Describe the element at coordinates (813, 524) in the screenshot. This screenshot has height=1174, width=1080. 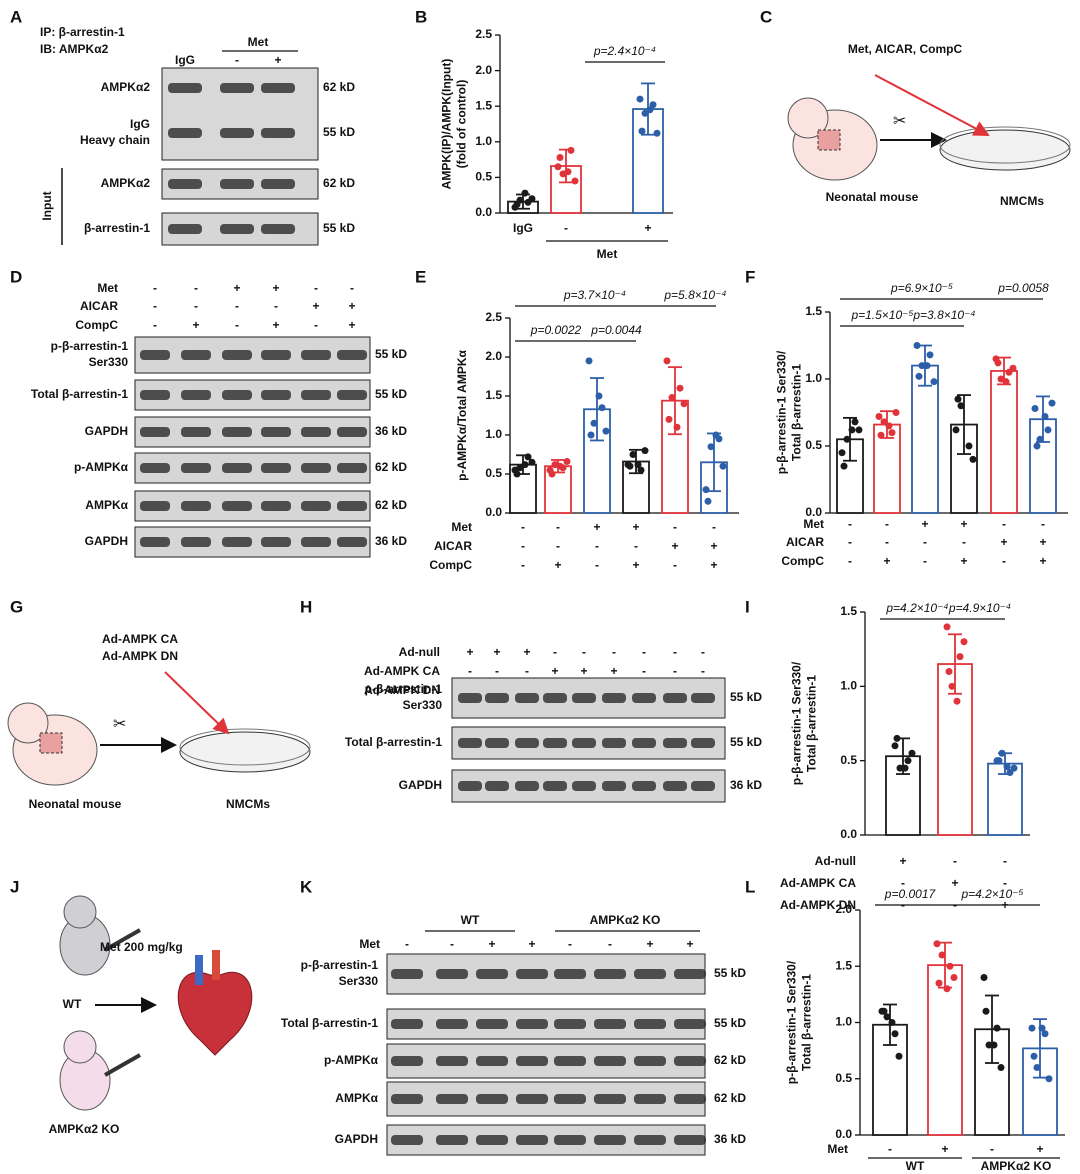
I see `condition-name: Met` at that location.